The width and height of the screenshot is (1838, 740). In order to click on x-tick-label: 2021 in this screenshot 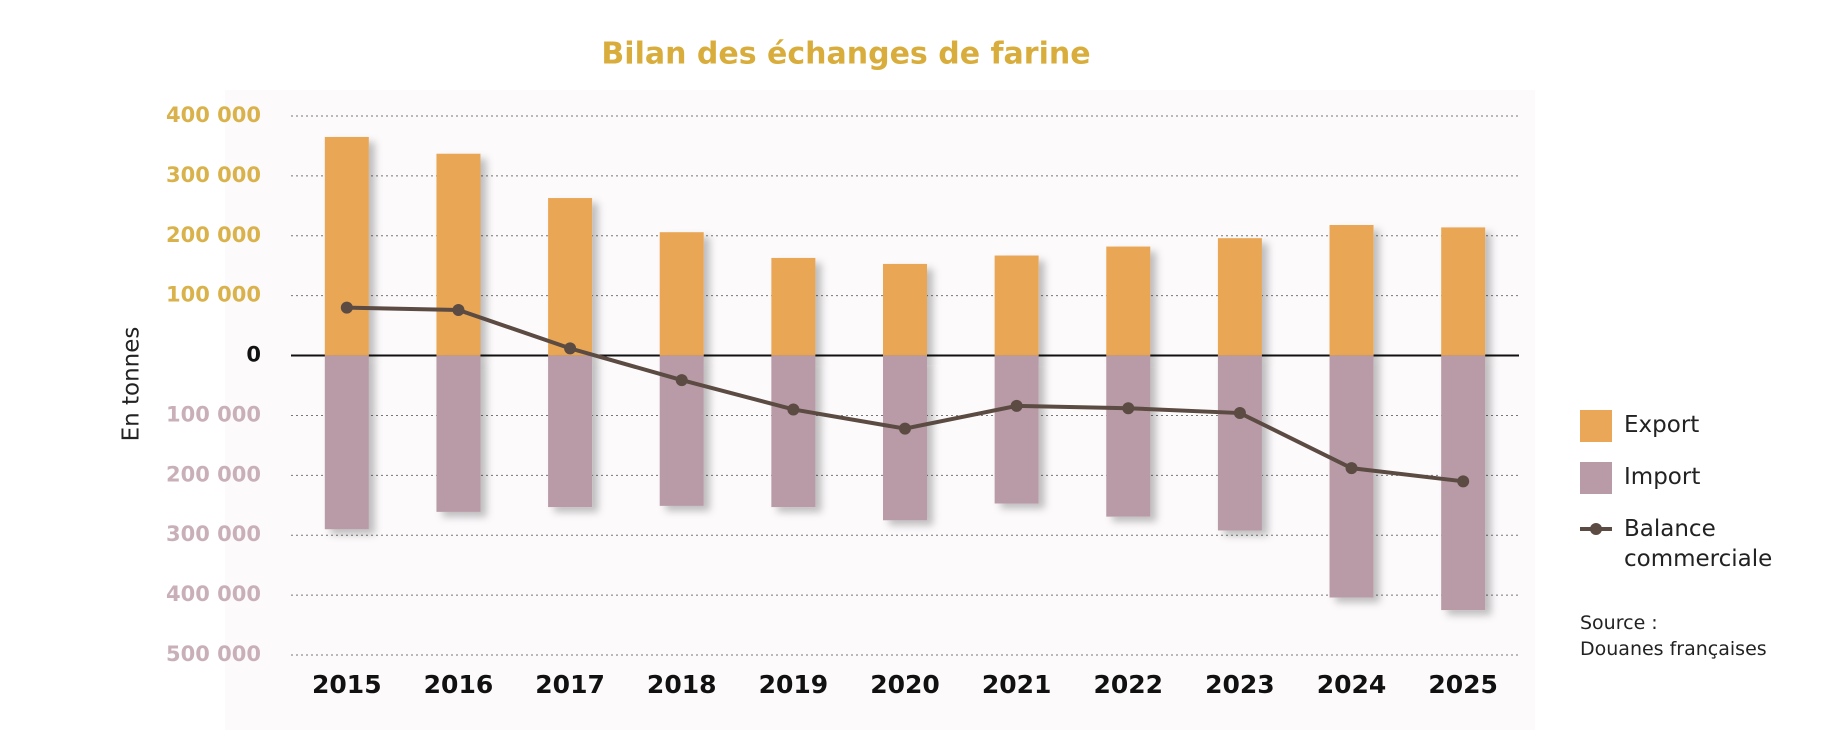, I will do `click(1017, 684)`.